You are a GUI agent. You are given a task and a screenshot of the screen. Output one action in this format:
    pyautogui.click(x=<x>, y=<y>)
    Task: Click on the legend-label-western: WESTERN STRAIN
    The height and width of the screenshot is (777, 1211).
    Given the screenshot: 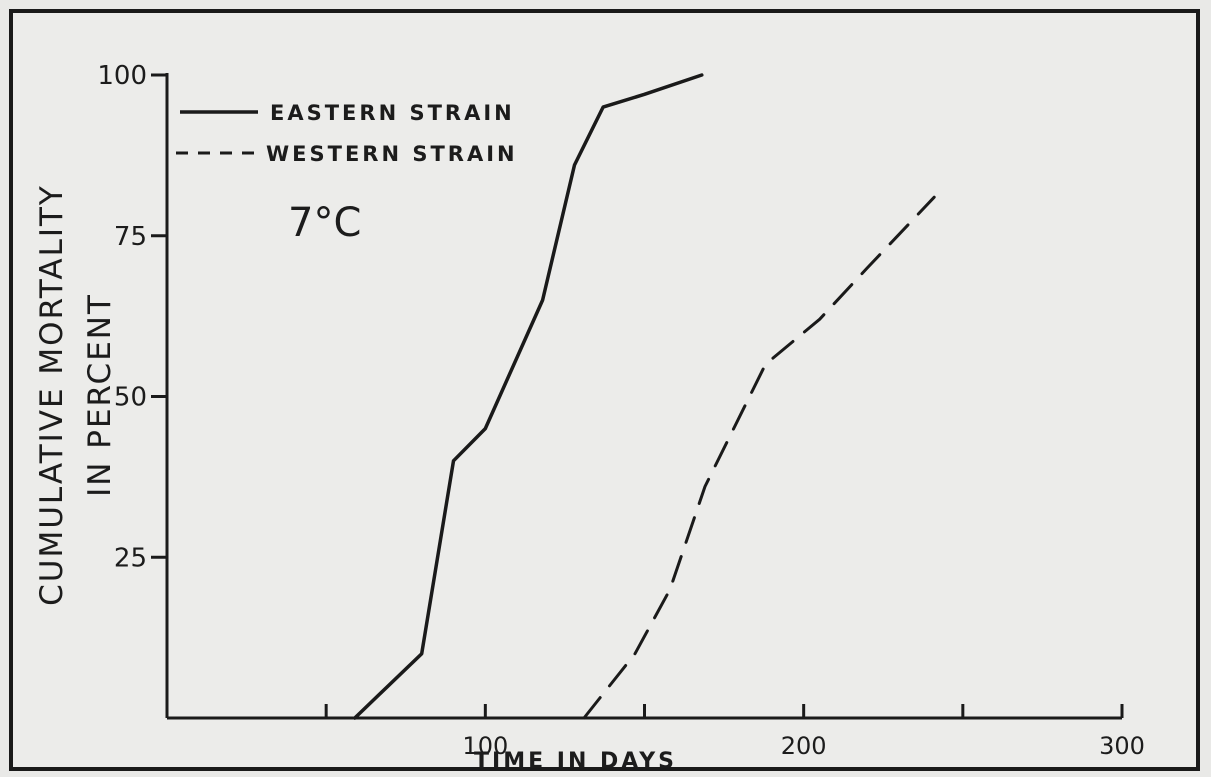 What is the action you would take?
    pyautogui.click(x=392, y=154)
    